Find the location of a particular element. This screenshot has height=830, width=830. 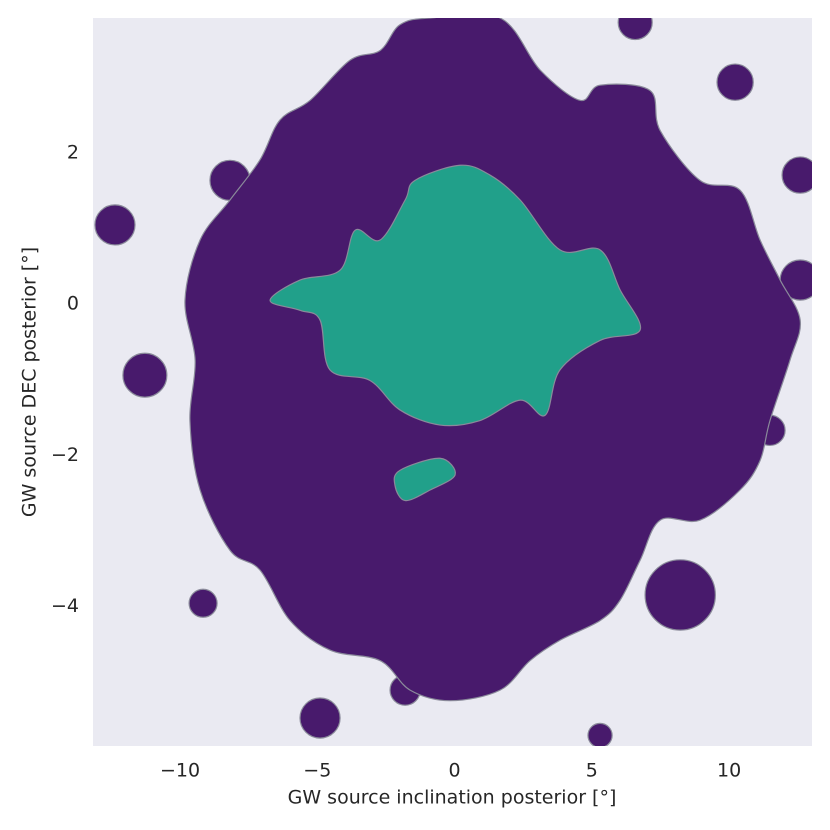

x-tick-label: 10 is located at coordinates (729, 771).